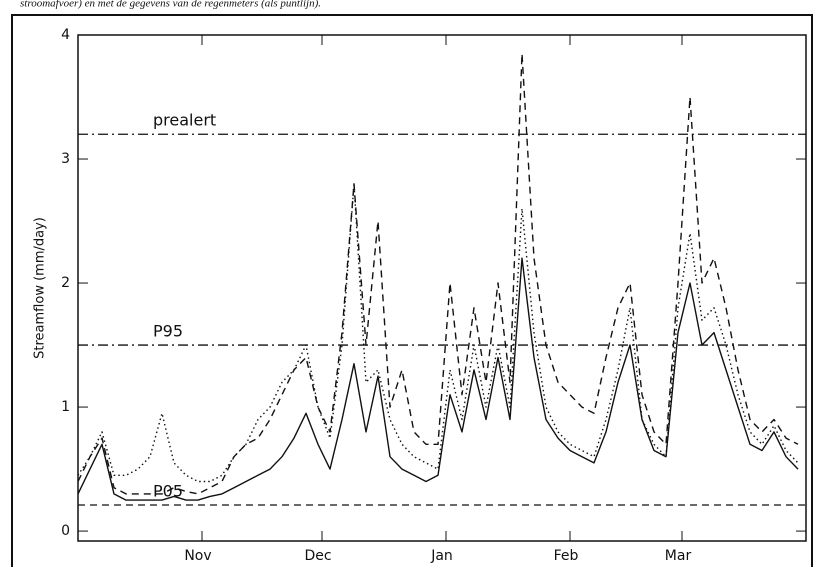 This screenshot has height=567, width=816. I want to click on x-tick-label: Nov, so click(197, 556).